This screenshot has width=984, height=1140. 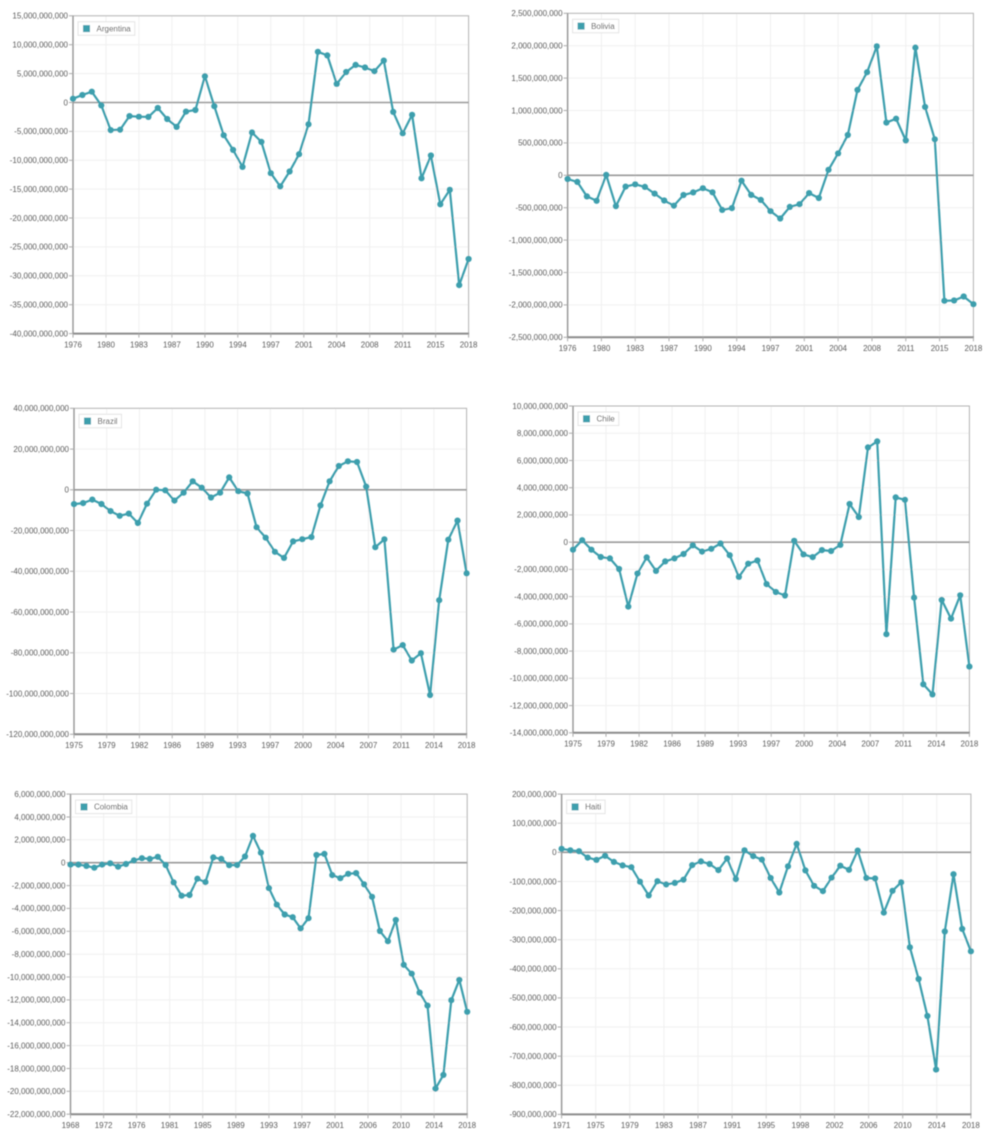 What do you see at coordinates (40, 653) in the screenshot?
I see `svg-text: -80,000,000,000` at bounding box center [40, 653].